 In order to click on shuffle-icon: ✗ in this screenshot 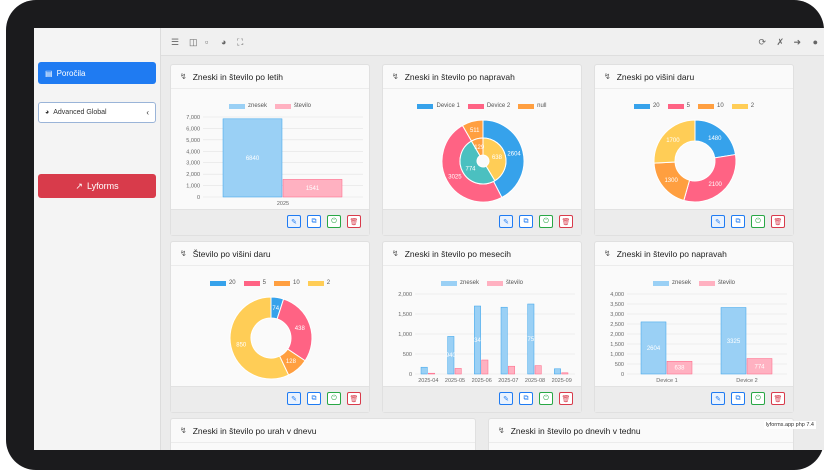, I will do `click(780, 42)`.